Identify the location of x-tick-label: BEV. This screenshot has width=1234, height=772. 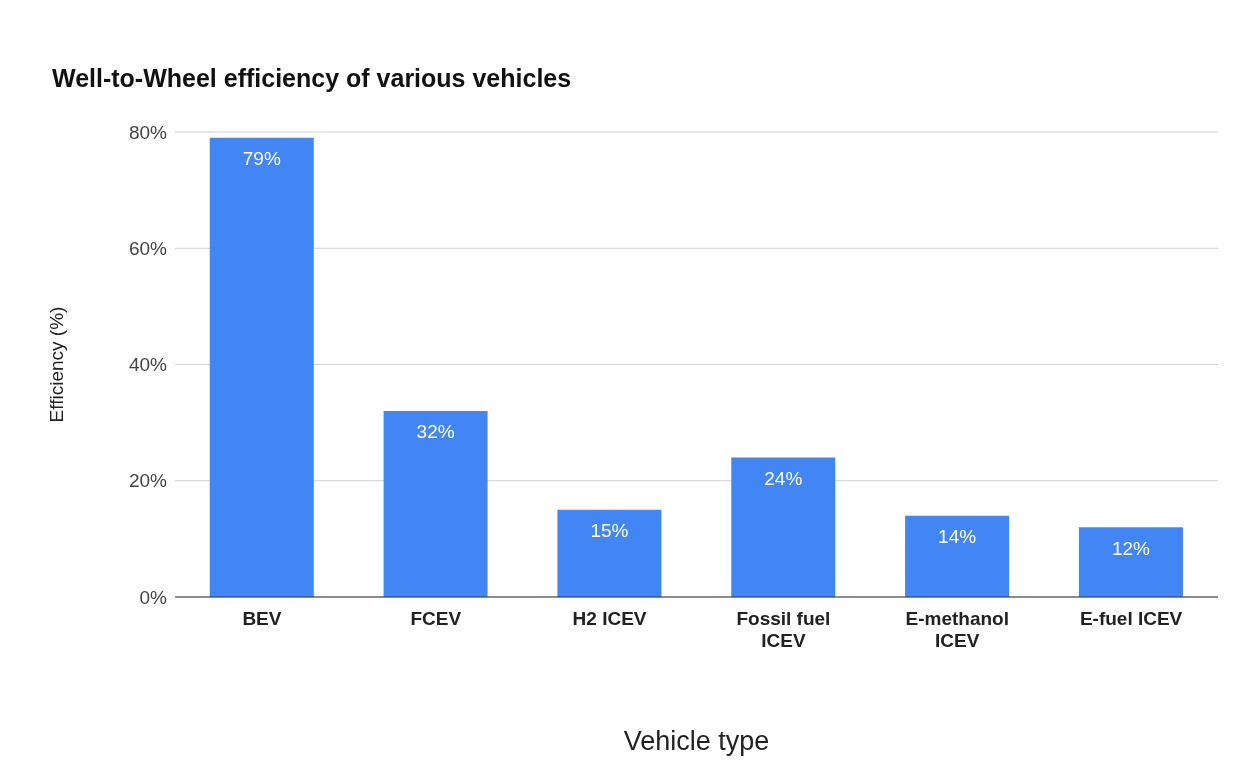
(262, 618).